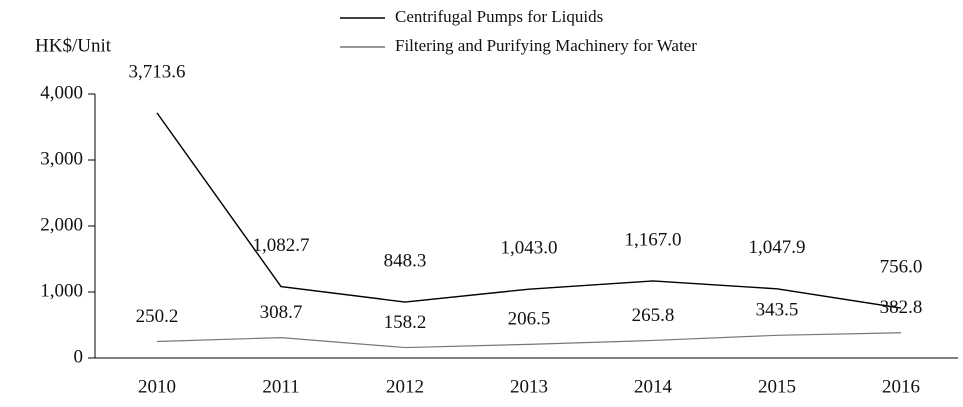  Describe the element at coordinates (281, 312) in the screenshot. I see `data-label: 308.7` at that location.